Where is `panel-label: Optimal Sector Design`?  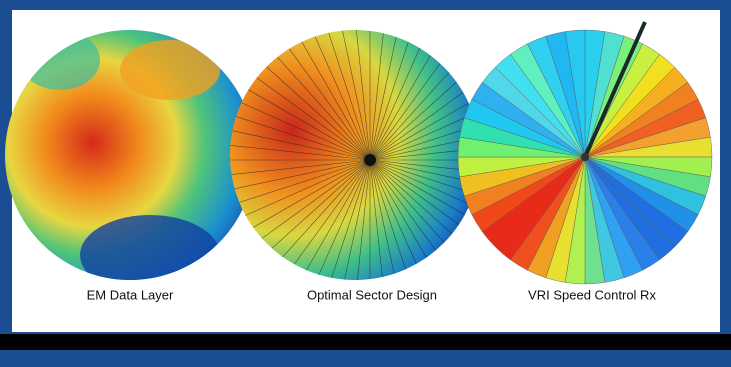
panel-label: Optimal Sector Design is located at coordinates (372, 294).